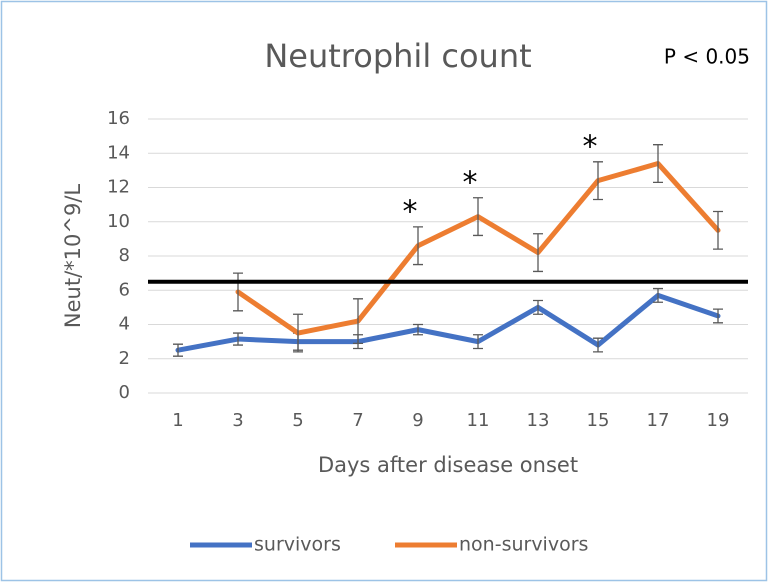 This screenshot has height=583, width=769. What do you see at coordinates (297, 420) in the screenshot?
I see `x-tick-label: 5` at bounding box center [297, 420].